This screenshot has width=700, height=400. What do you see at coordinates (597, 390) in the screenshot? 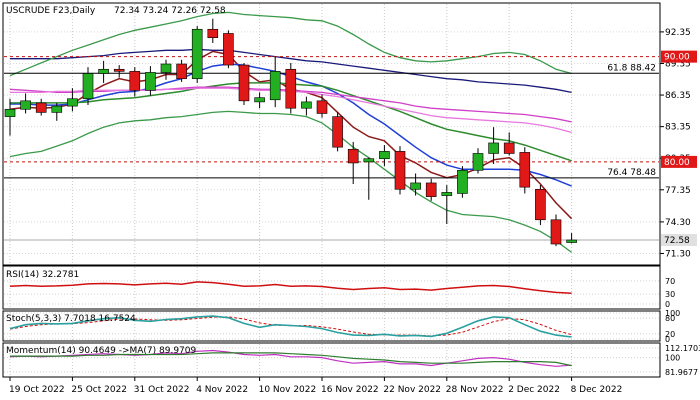
I see `x-tick-label: 8 Dec 2022` at bounding box center [597, 390].